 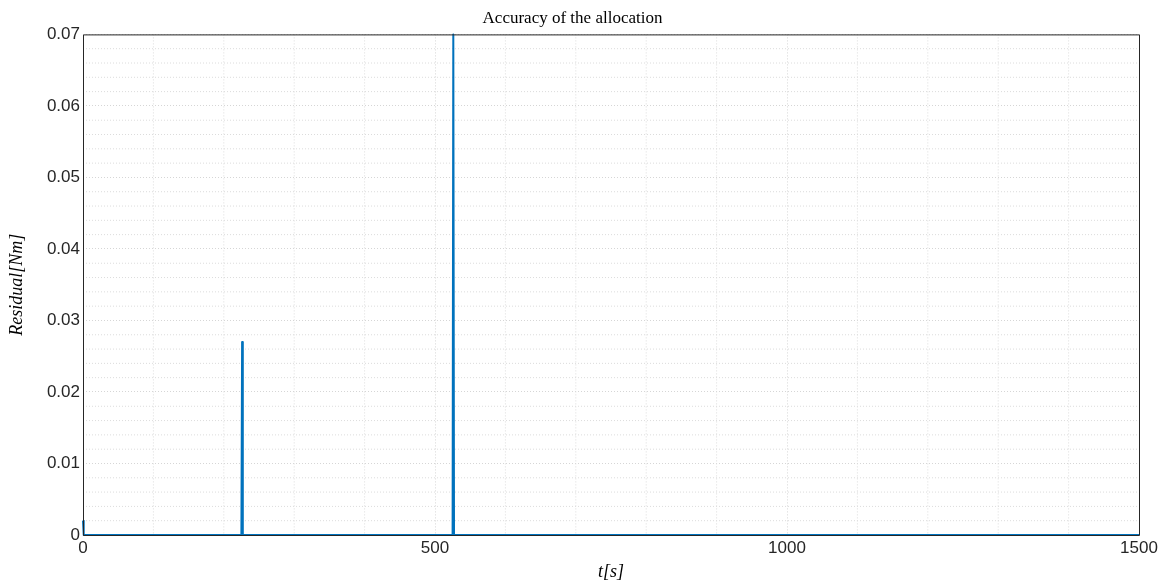 What do you see at coordinates (63, 463) in the screenshot?
I see `y-tick-label: 0.01` at bounding box center [63, 463].